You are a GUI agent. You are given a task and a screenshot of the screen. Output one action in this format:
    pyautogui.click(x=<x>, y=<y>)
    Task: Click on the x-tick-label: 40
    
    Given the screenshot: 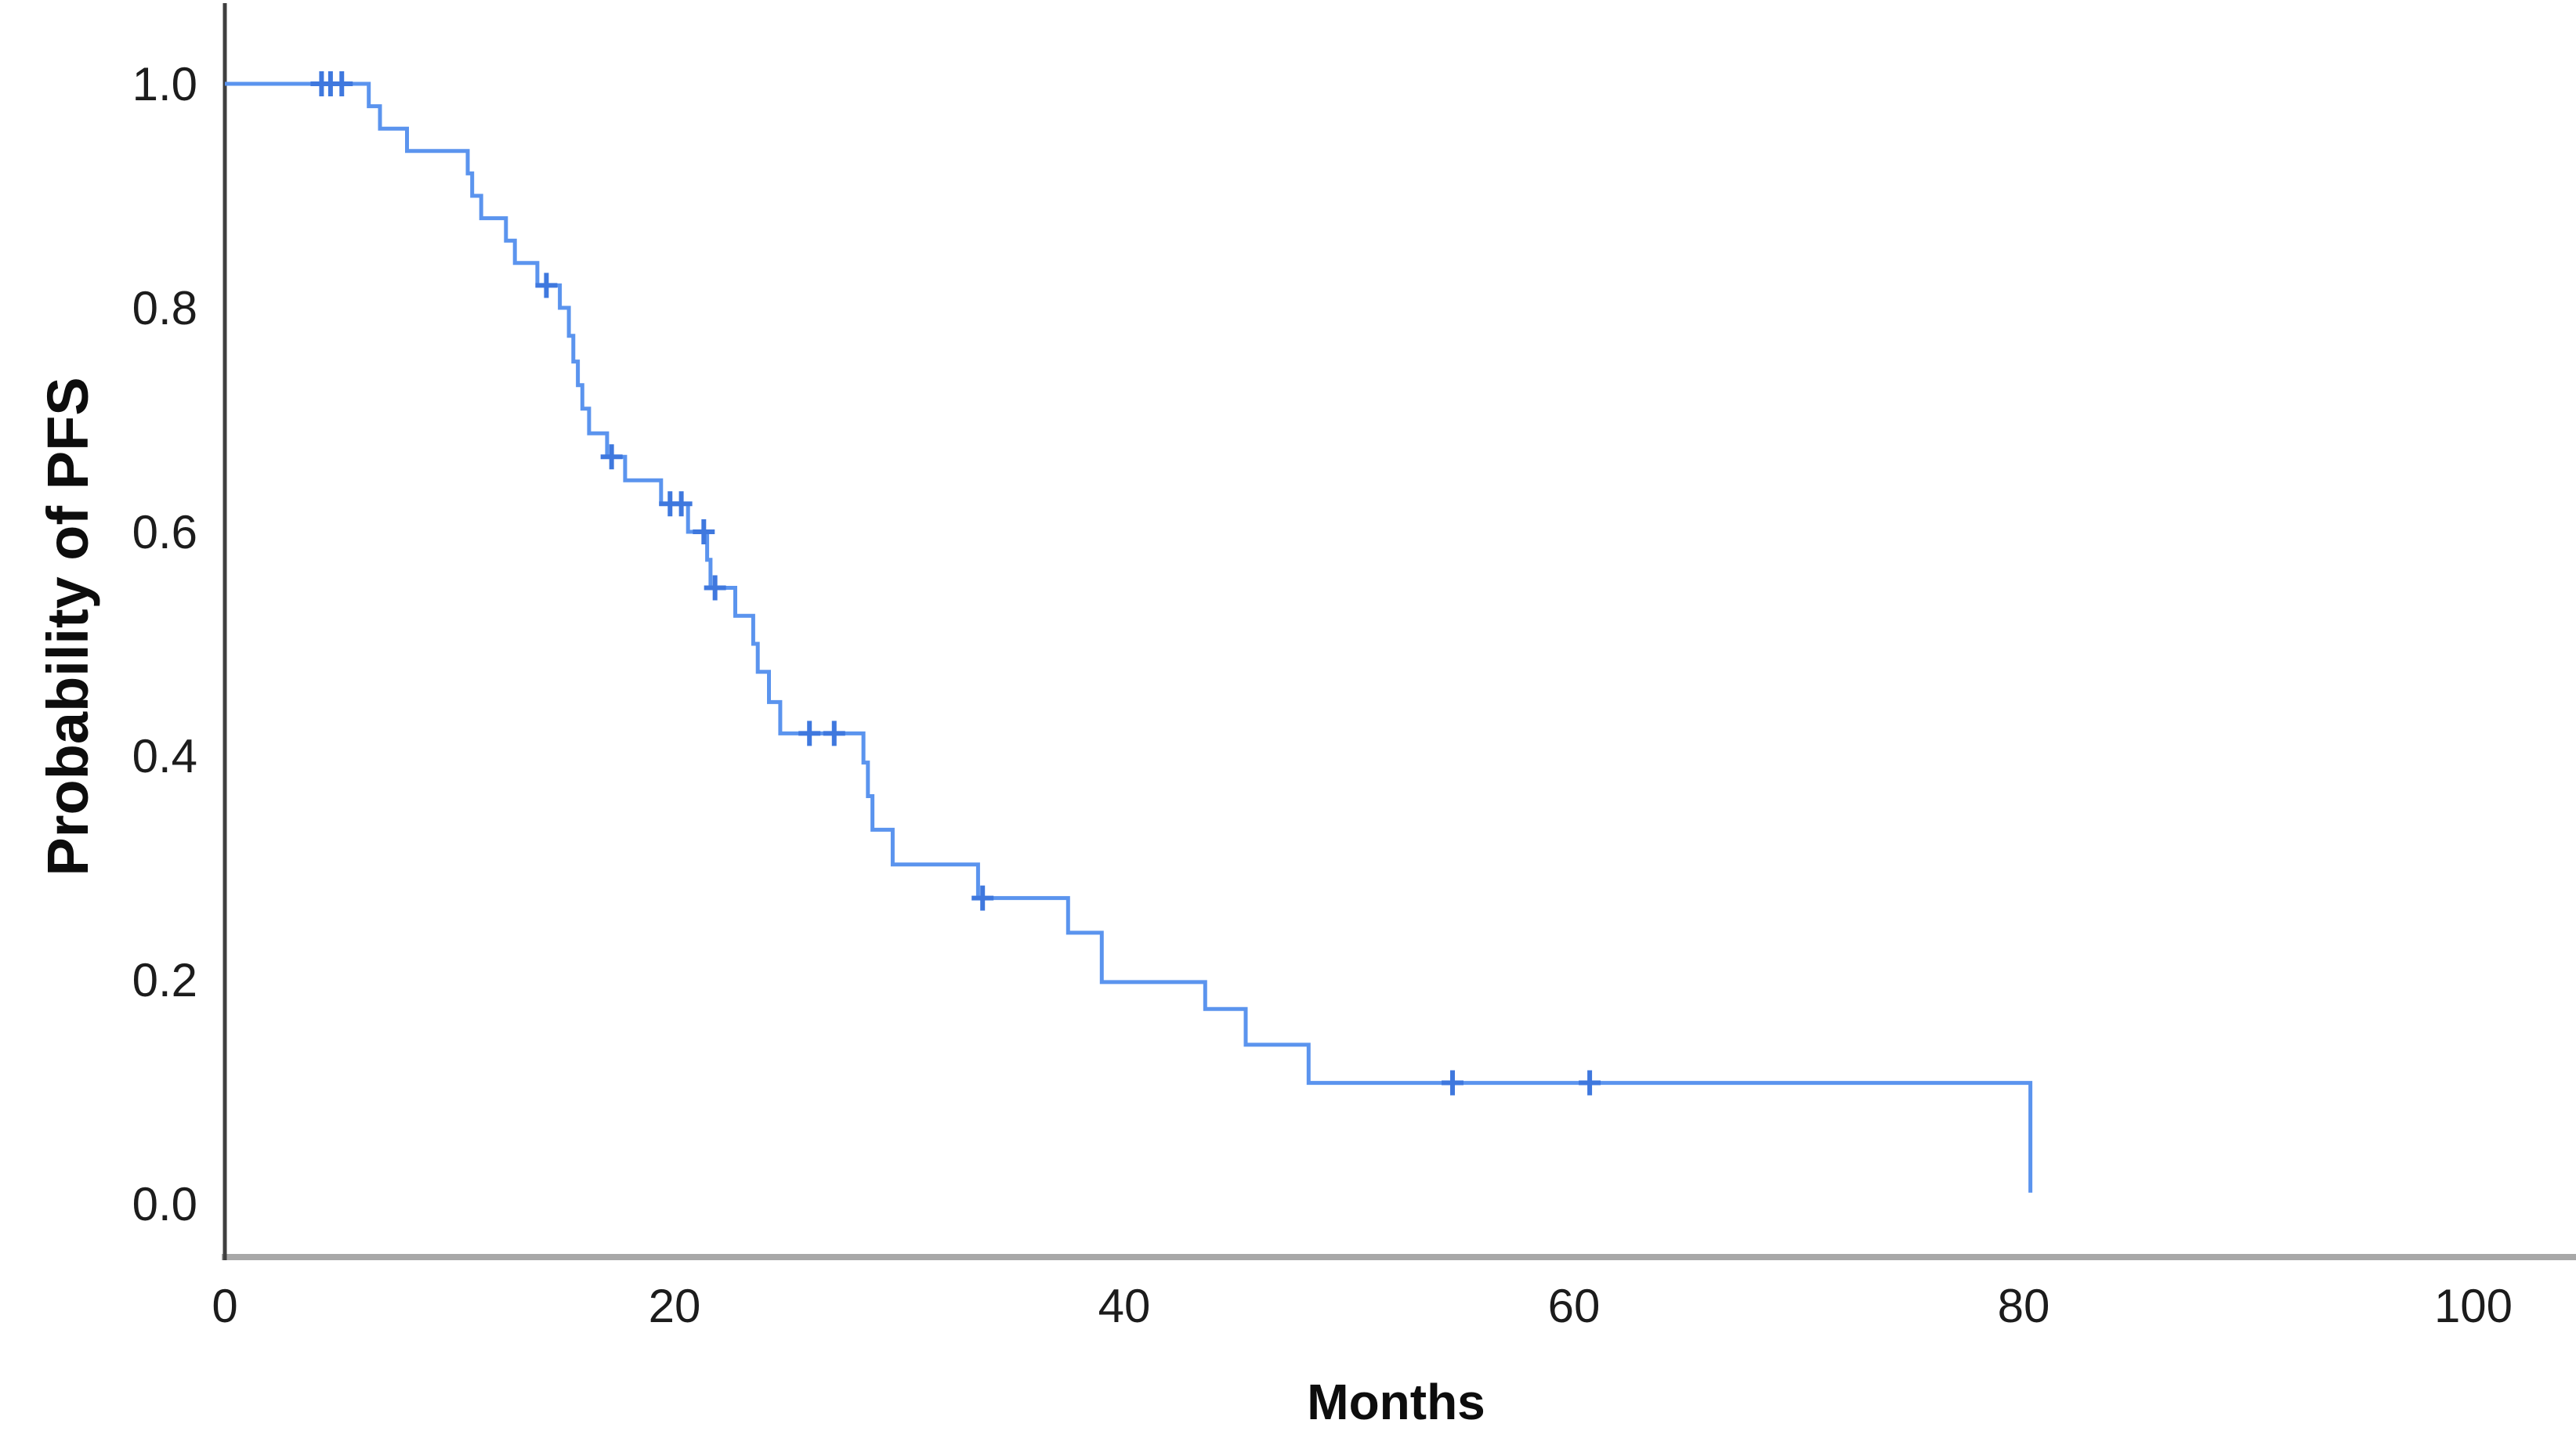 What is the action you would take?
    pyautogui.click(x=1124, y=1306)
    